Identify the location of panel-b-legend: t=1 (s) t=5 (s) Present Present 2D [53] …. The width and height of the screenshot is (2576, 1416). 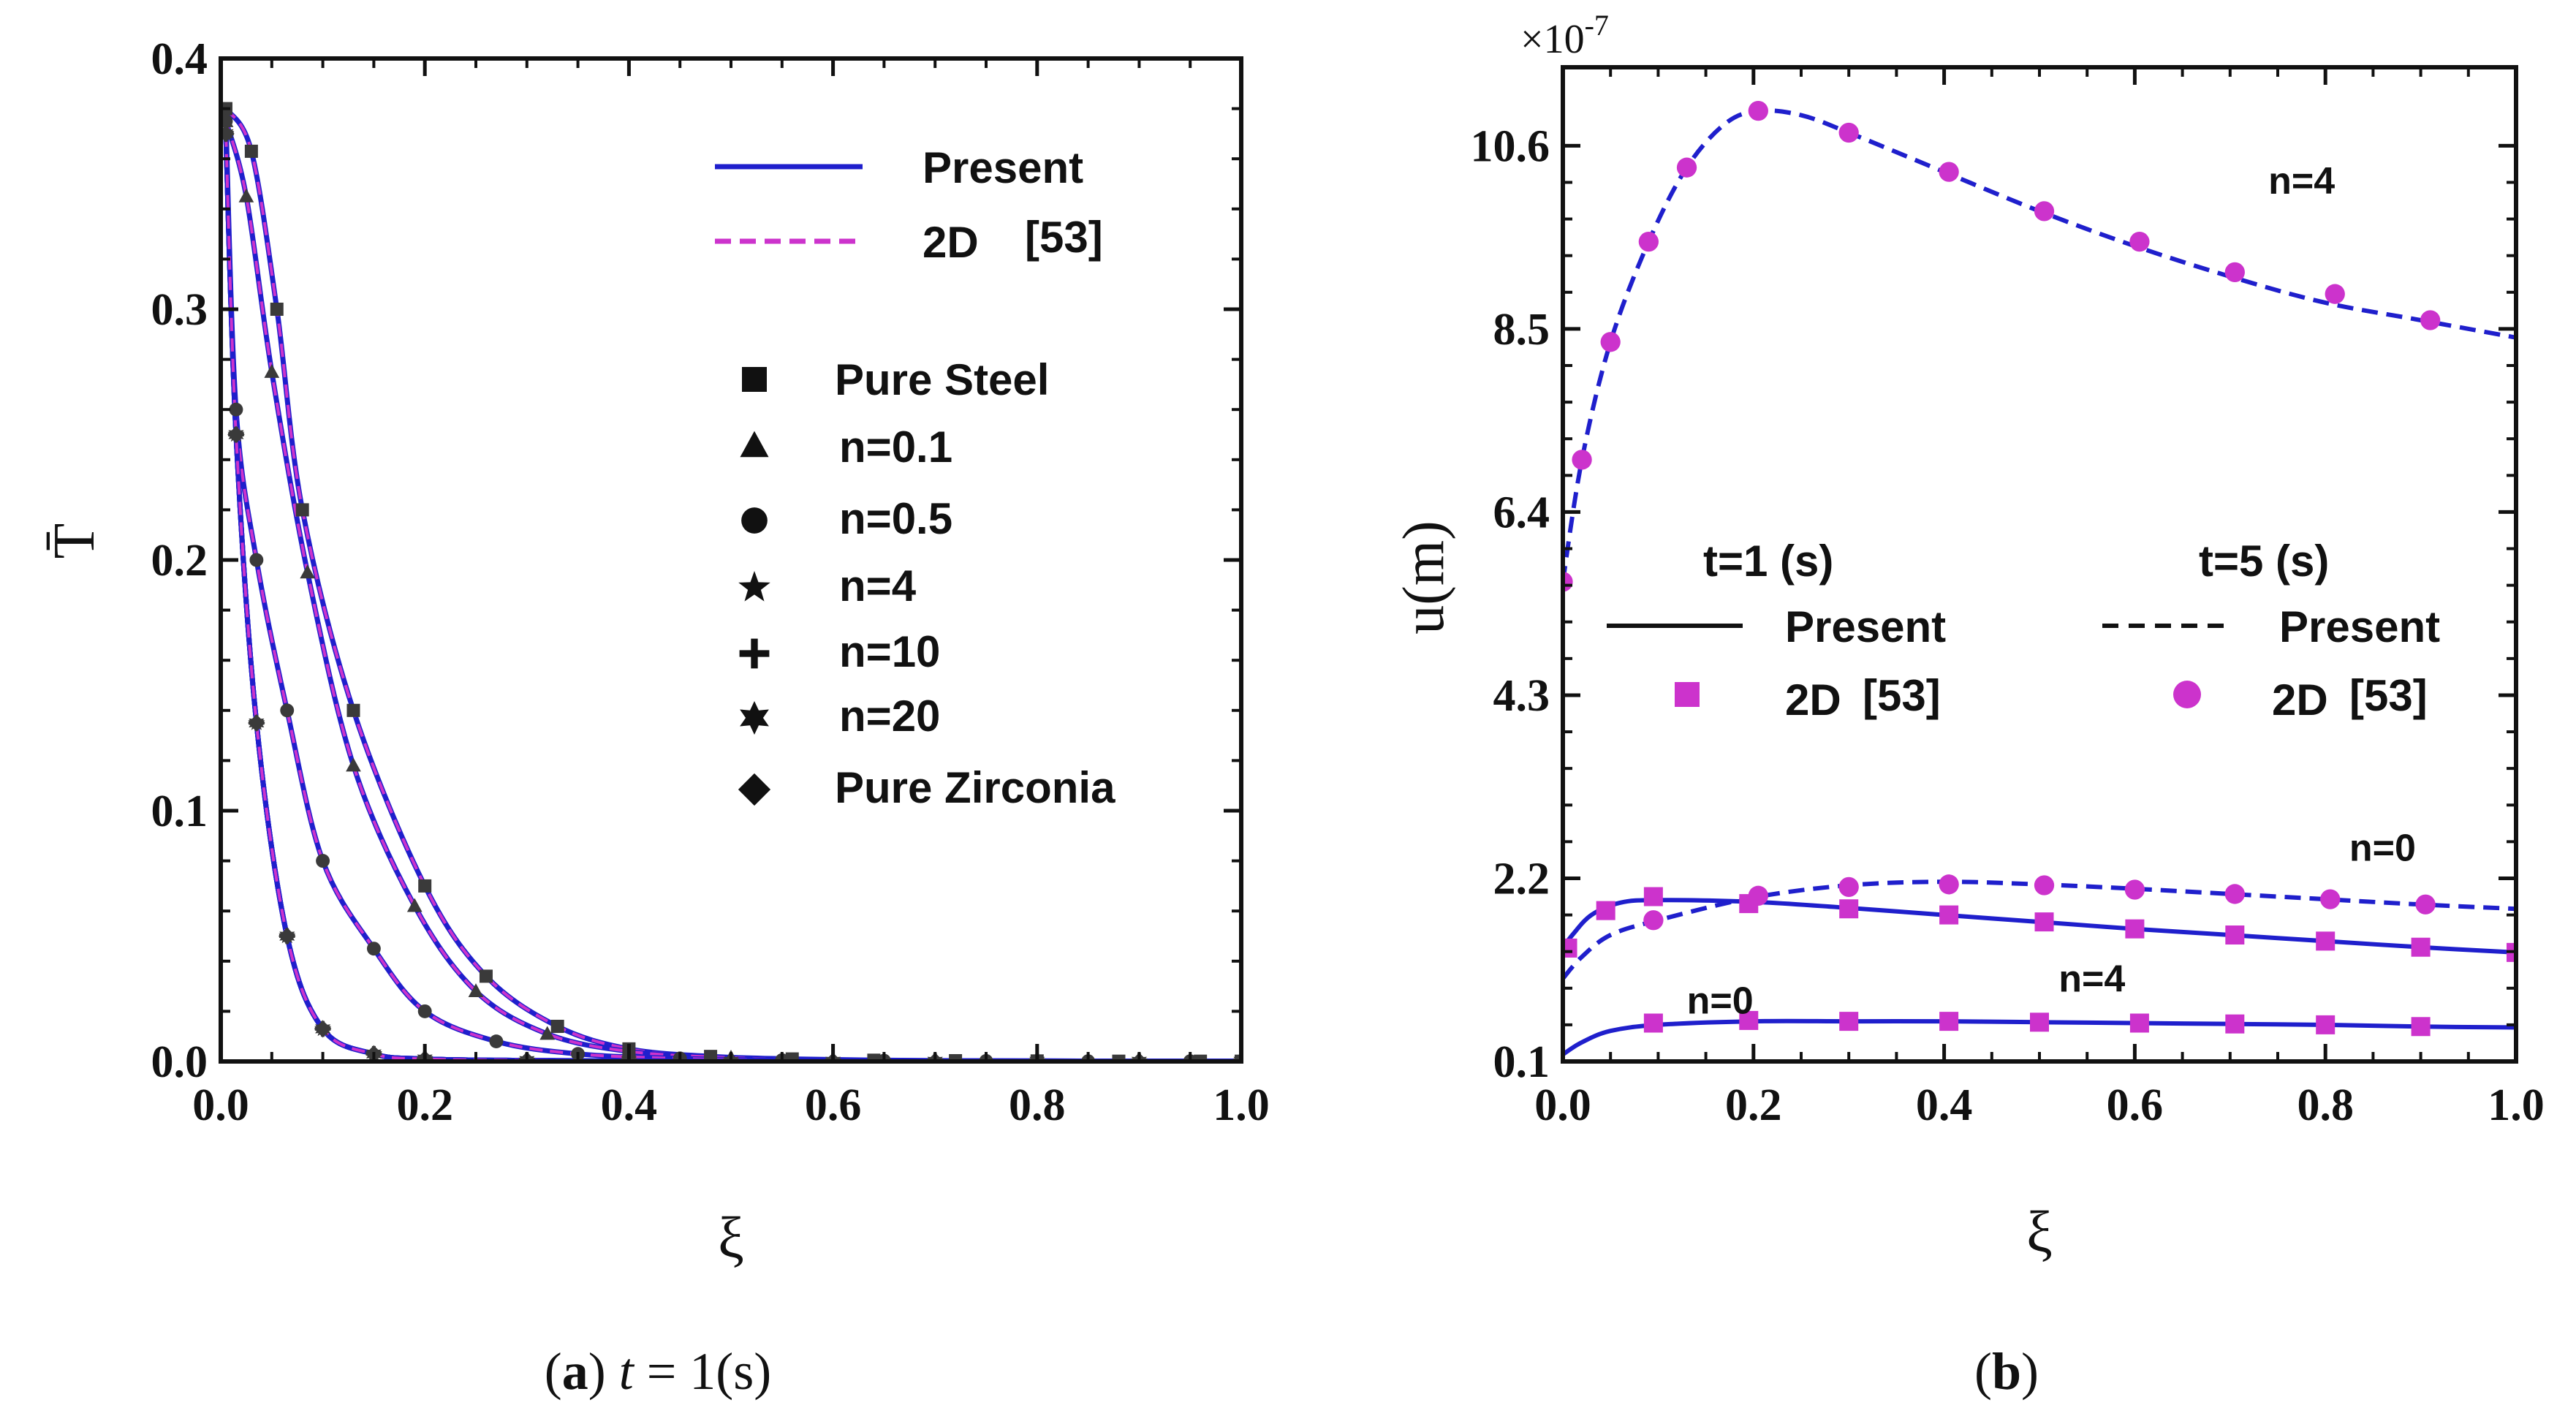
(2023, 630).